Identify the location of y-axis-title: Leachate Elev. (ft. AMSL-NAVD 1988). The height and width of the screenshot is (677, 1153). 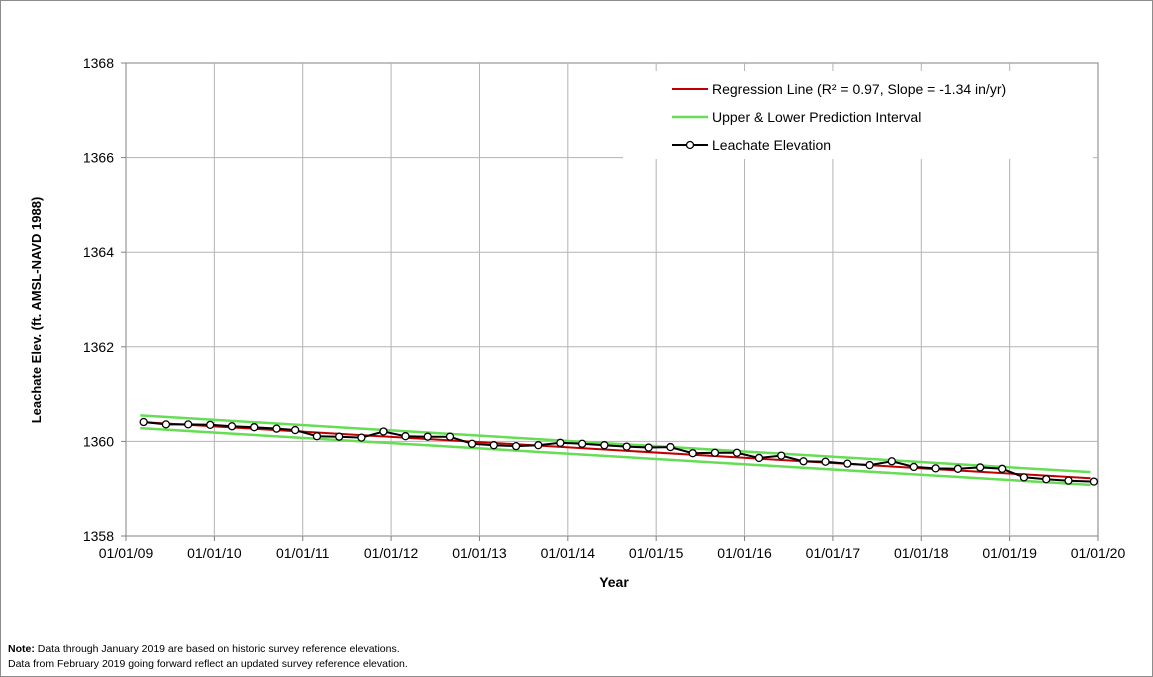
(36, 310).